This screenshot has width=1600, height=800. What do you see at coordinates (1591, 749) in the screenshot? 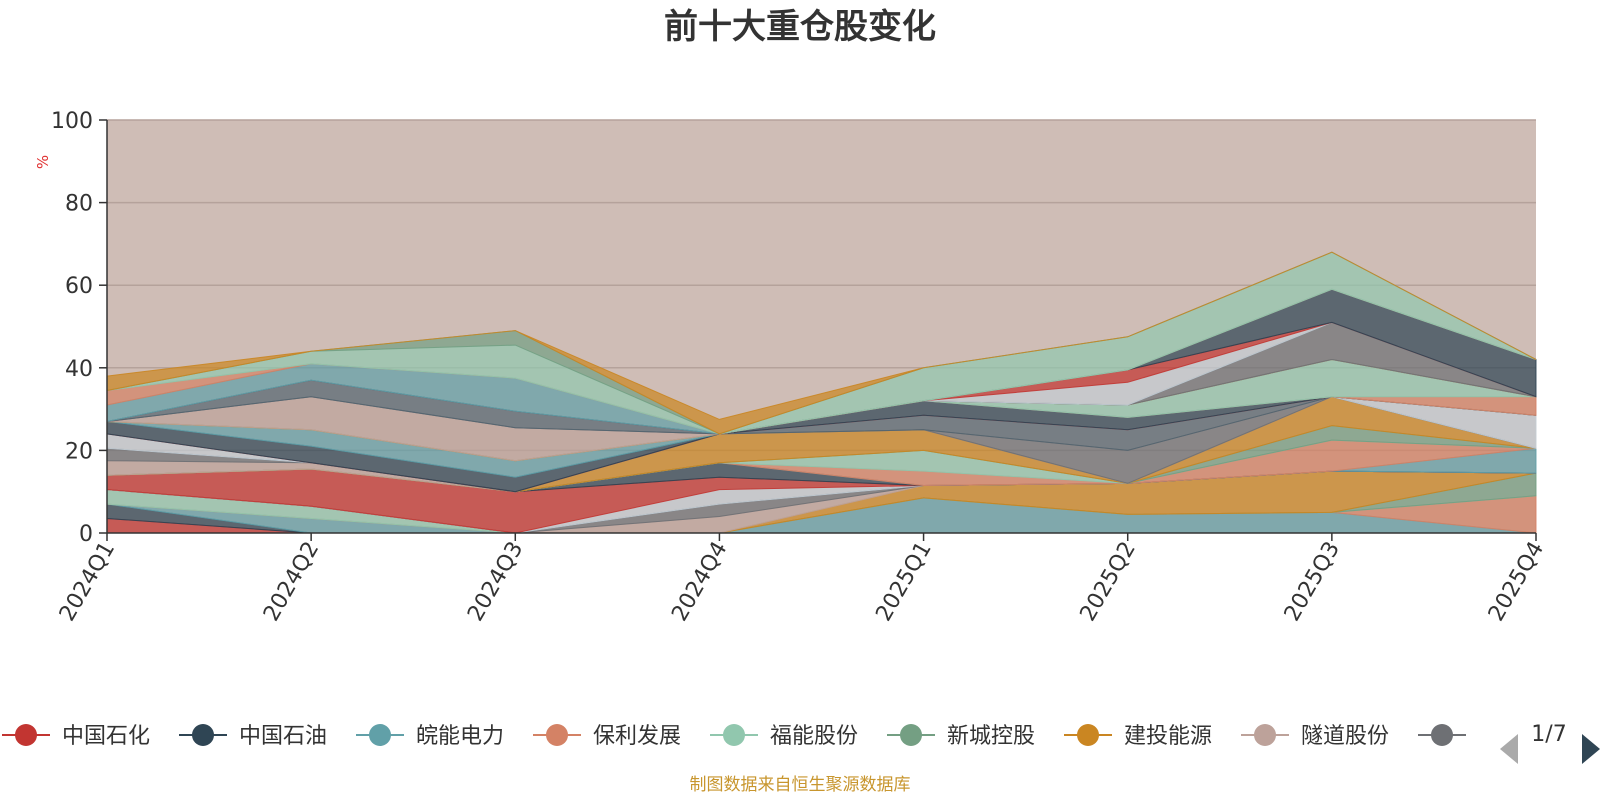
I see `triangle-right-icon` at bounding box center [1591, 749].